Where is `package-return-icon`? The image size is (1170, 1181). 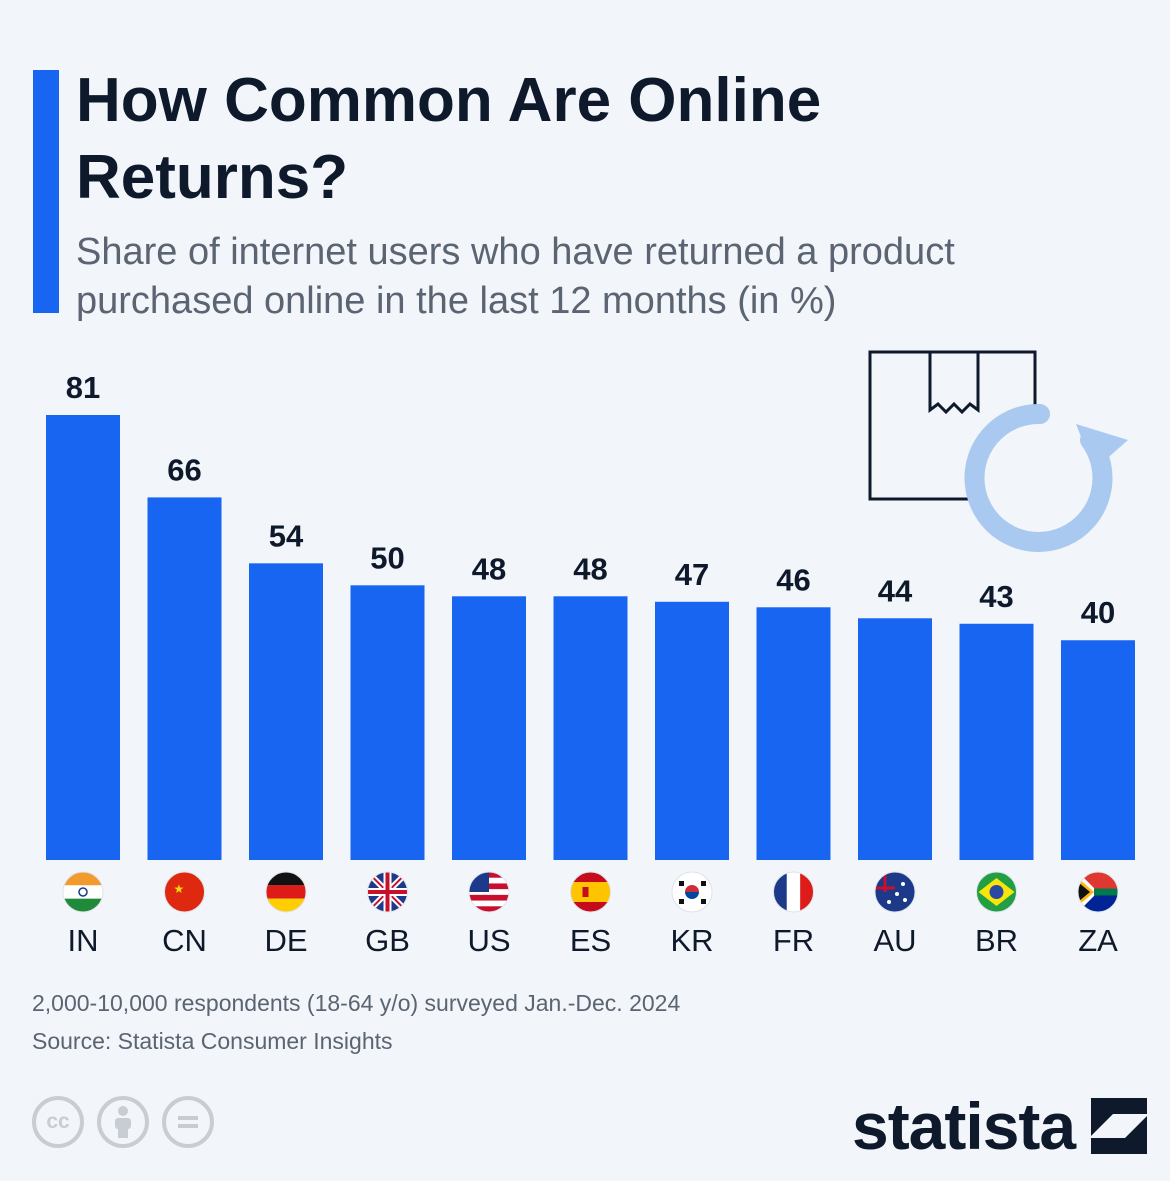 package-return-icon is located at coordinates (1001, 455).